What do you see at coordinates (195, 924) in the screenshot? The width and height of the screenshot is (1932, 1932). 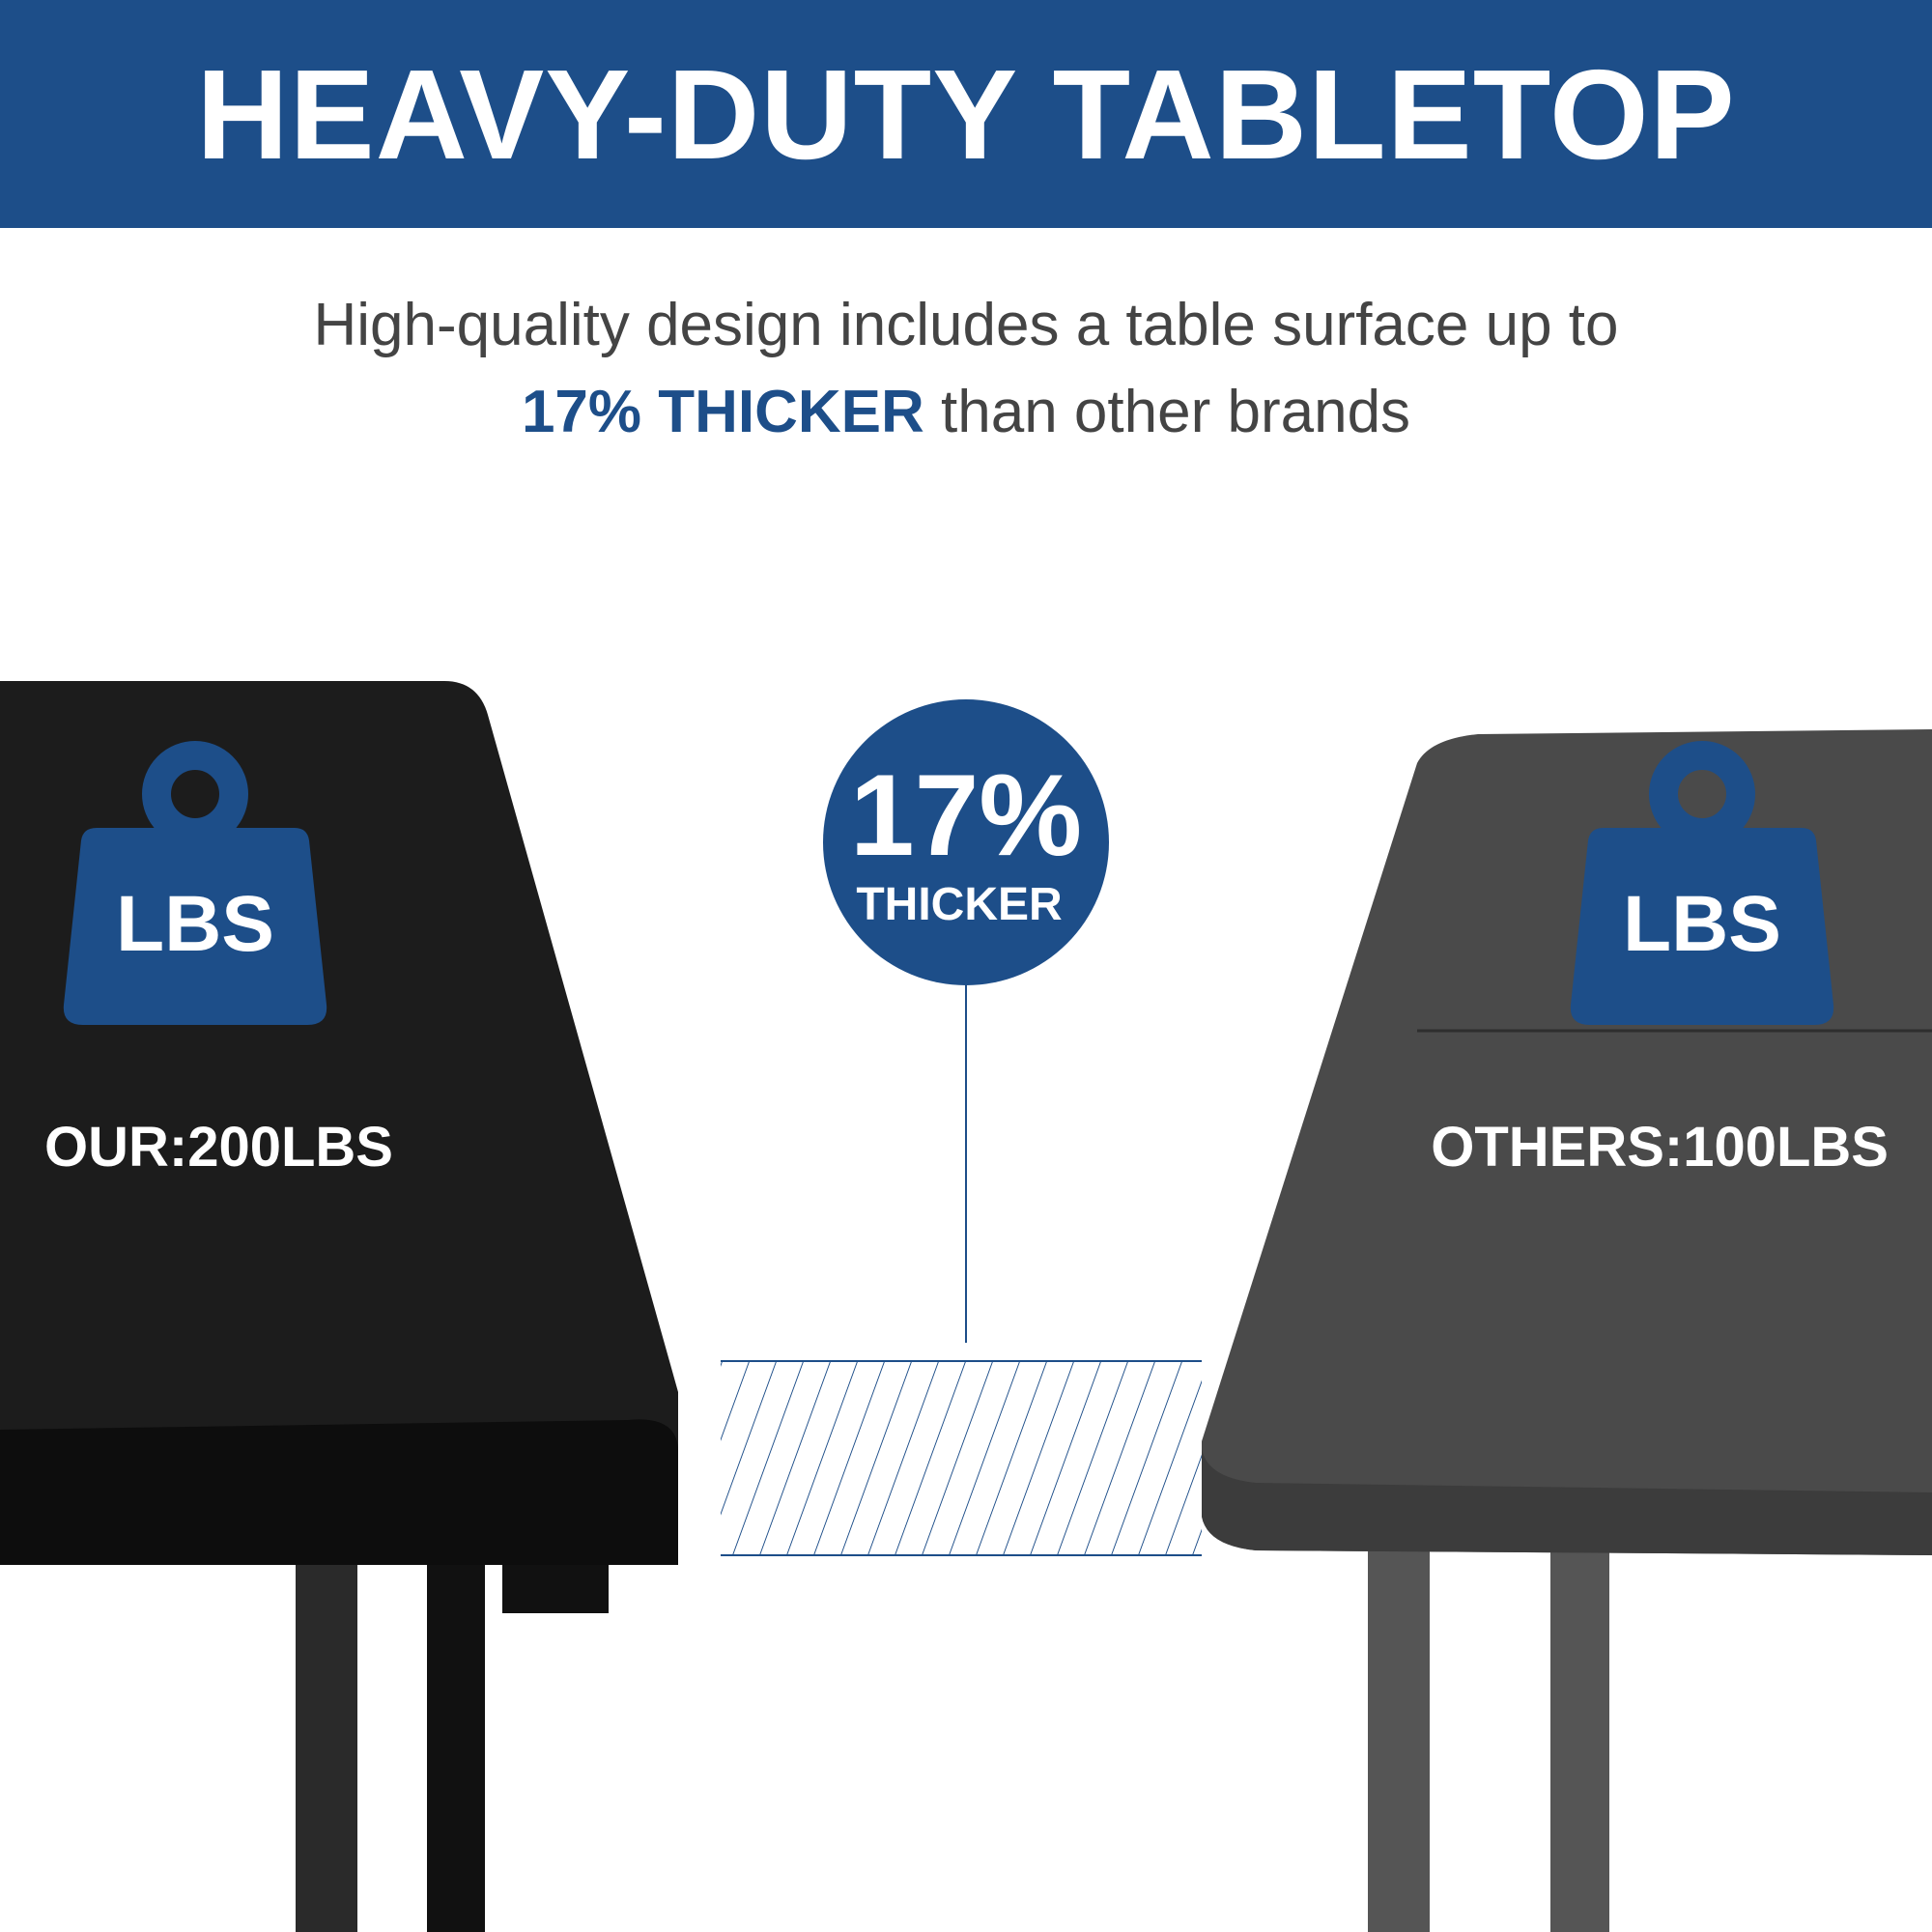 I see `our-weight-label: LBS` at bounding box center [195, 924].